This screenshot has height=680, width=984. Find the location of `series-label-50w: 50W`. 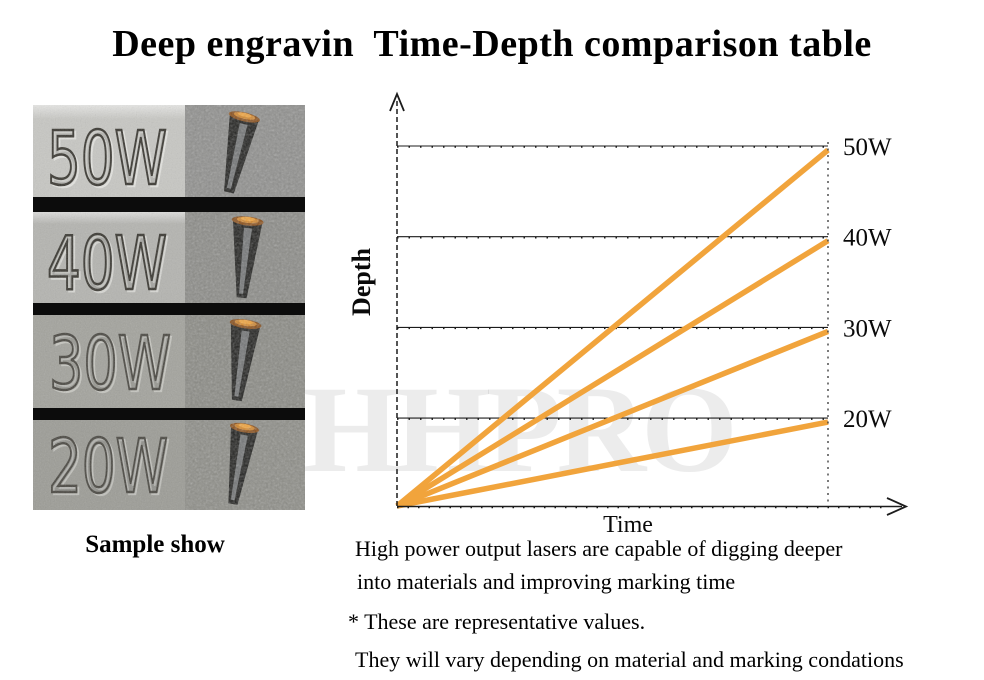

series-label-50w: 50W is located at coordinates (867, 147).